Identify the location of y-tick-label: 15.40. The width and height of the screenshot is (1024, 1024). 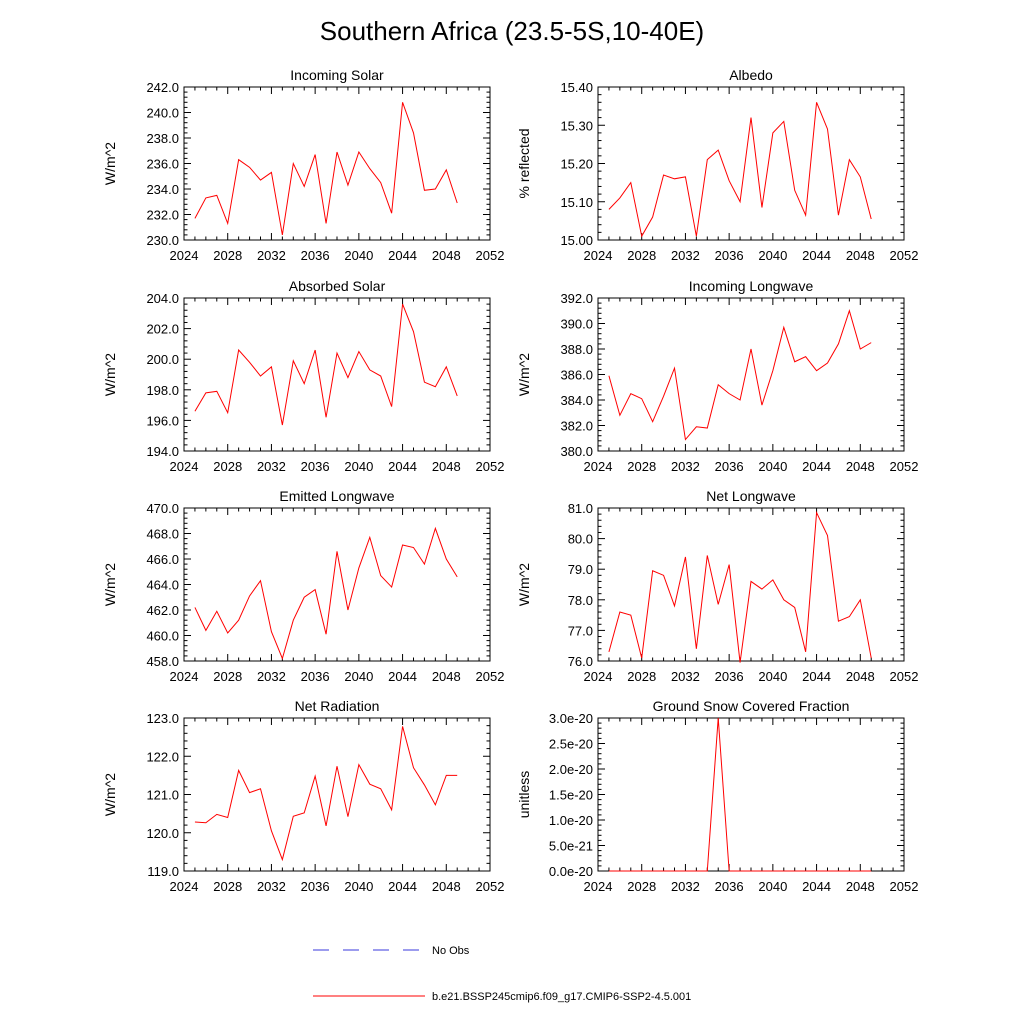
(576, 87).